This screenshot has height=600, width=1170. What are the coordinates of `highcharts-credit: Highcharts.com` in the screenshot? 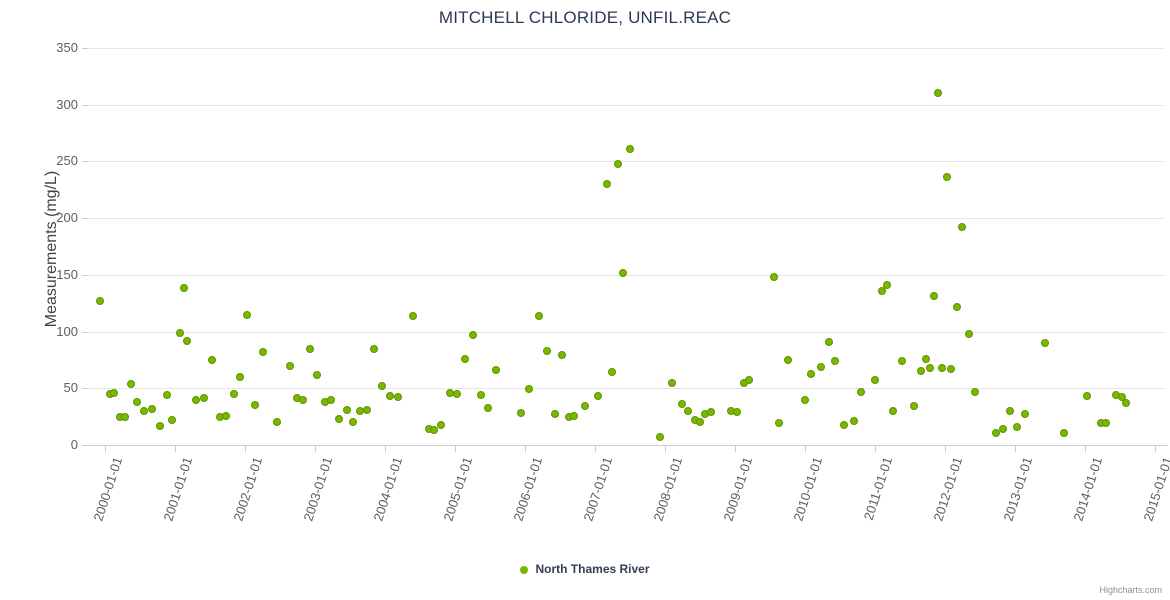 It's located at (1130, 590).